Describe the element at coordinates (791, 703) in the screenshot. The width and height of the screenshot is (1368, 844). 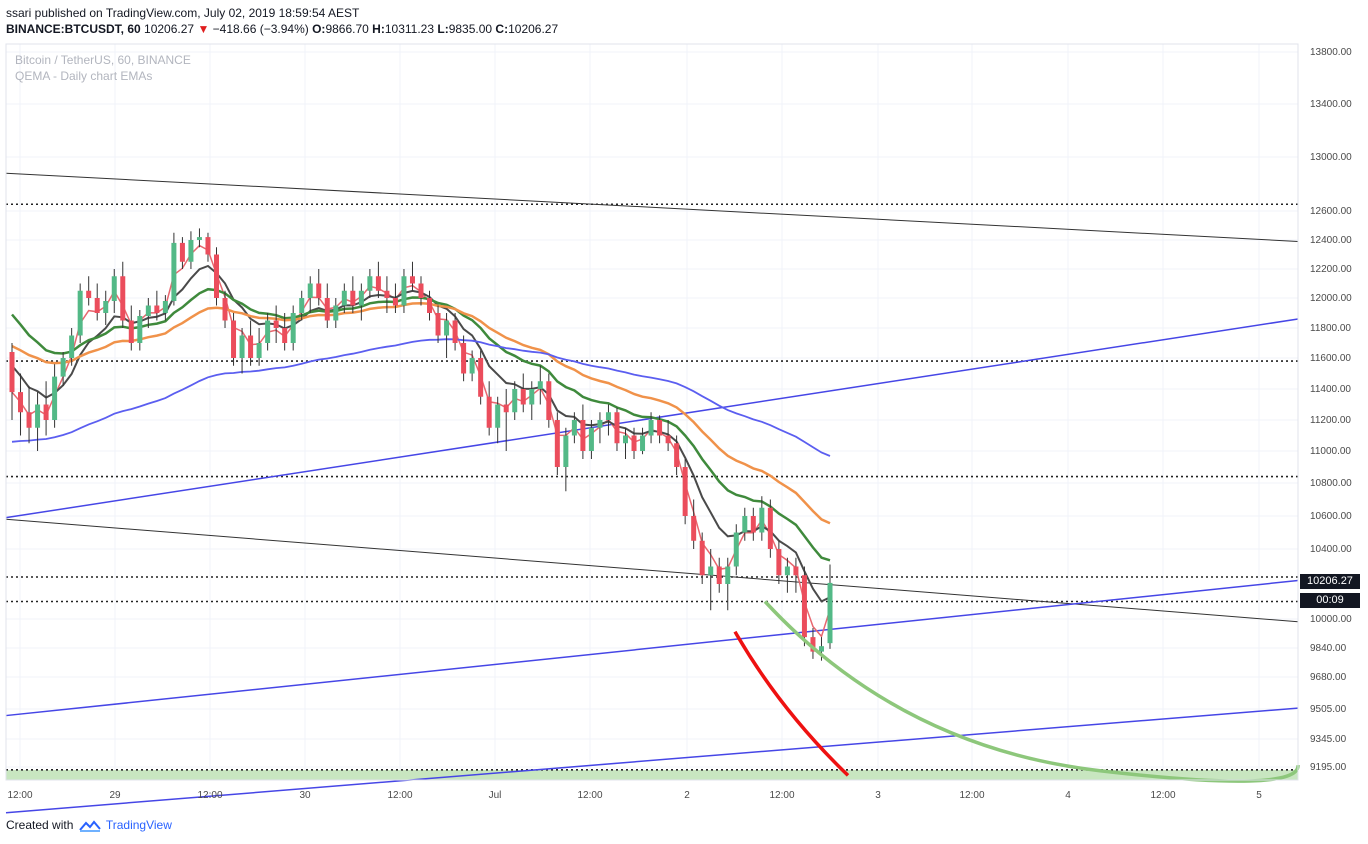
I see `red-projection-curve` at that location.